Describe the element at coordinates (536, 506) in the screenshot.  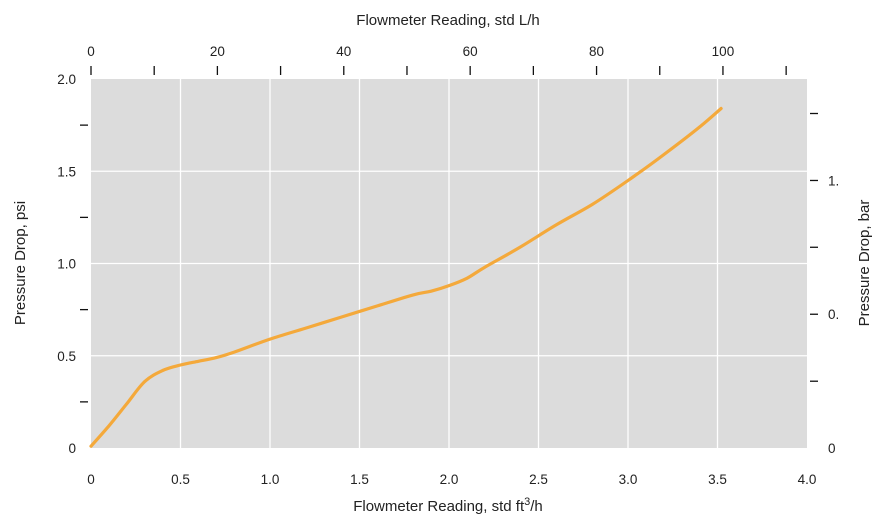
I see `x-axis-title-tail: /h` at that location.